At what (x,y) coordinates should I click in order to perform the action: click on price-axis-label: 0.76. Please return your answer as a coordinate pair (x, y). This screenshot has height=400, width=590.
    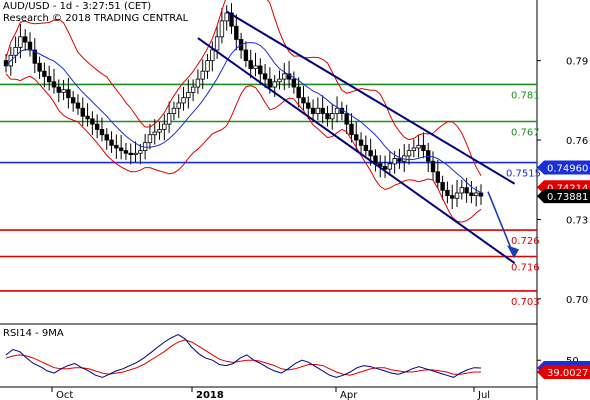
    Looking at the image, I should click on (577, 141).